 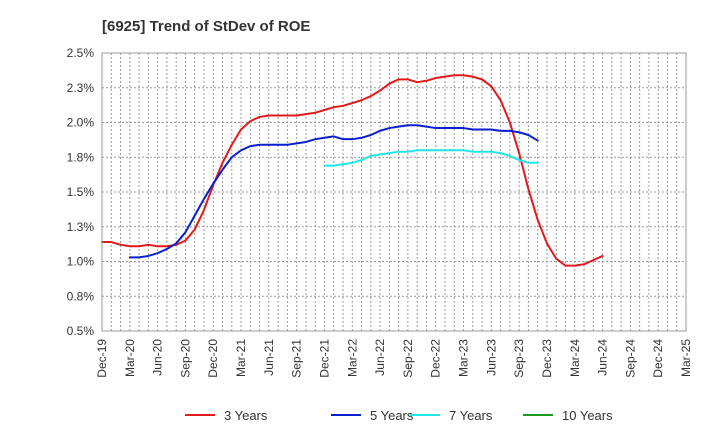 I want to click on legend-label: 10 Years, so click(x=587, y=415).